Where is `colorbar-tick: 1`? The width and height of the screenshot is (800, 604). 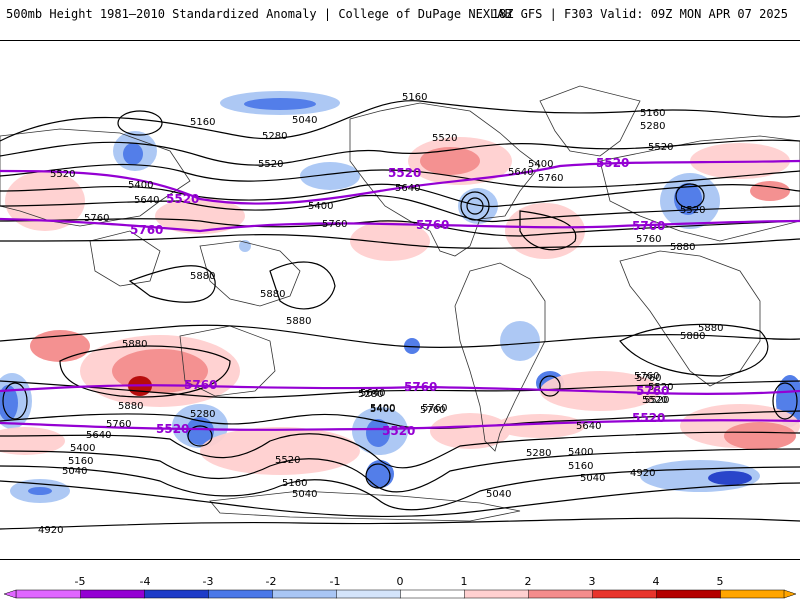
colorbar-tick: 1 is located at coordinates (464, 581).